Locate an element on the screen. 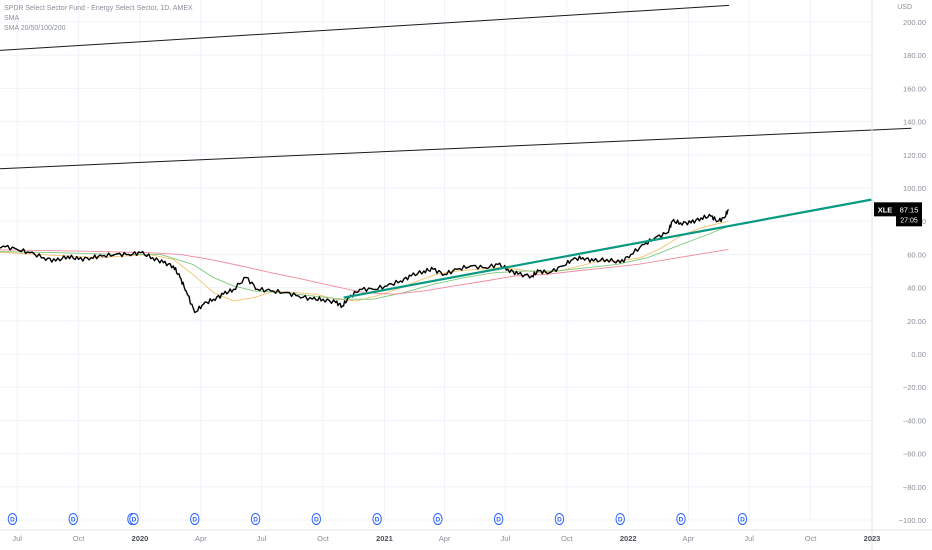 The image size is (932, 550). y-tick-label: 60.00 is located at coordinates (916, 254).